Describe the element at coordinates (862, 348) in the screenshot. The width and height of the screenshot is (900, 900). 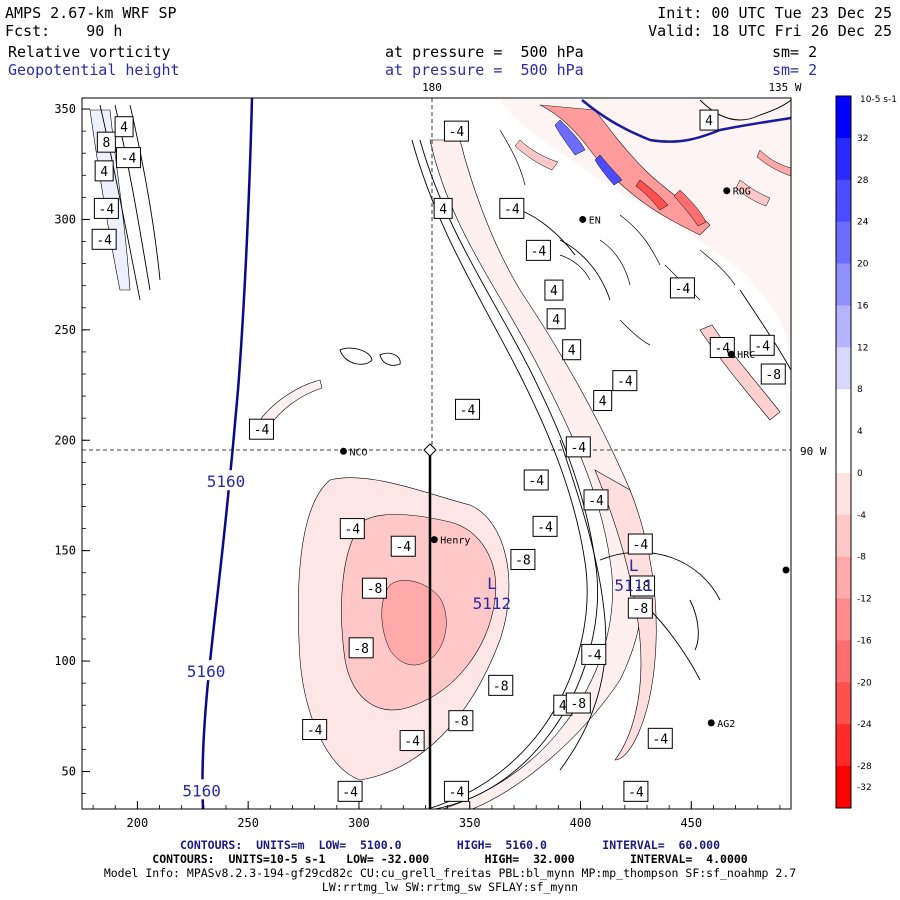
I see `colorbar-label: 12` at that location.